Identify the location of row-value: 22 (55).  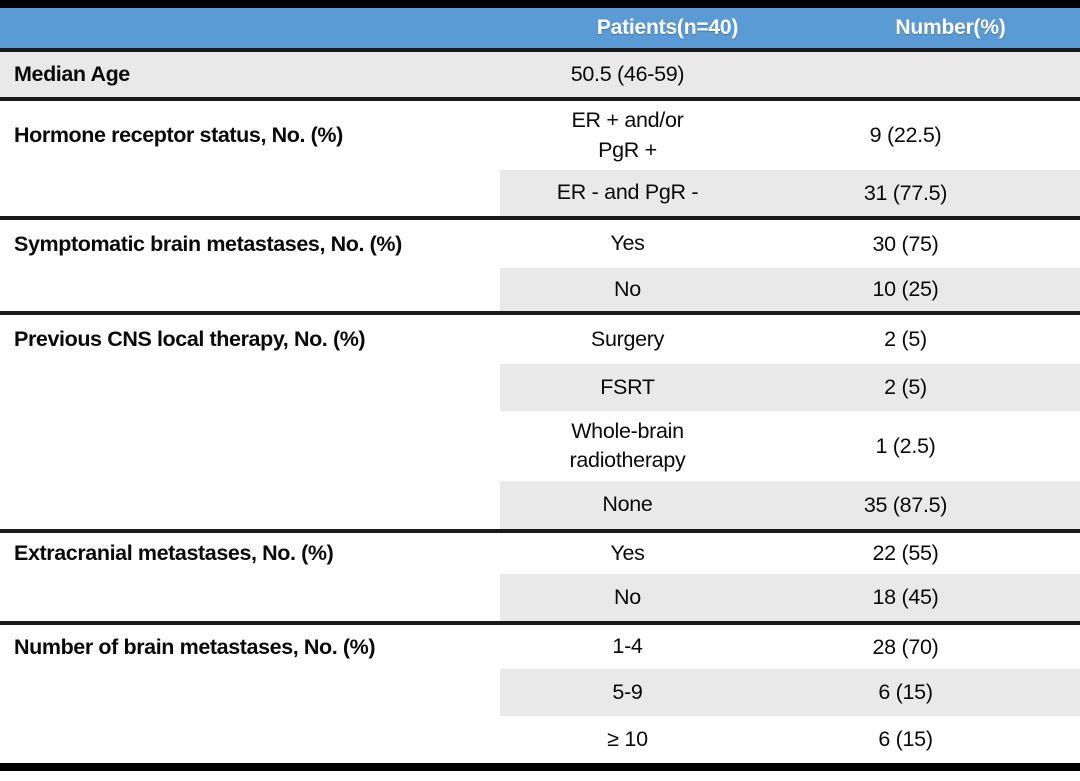
(905, 553).